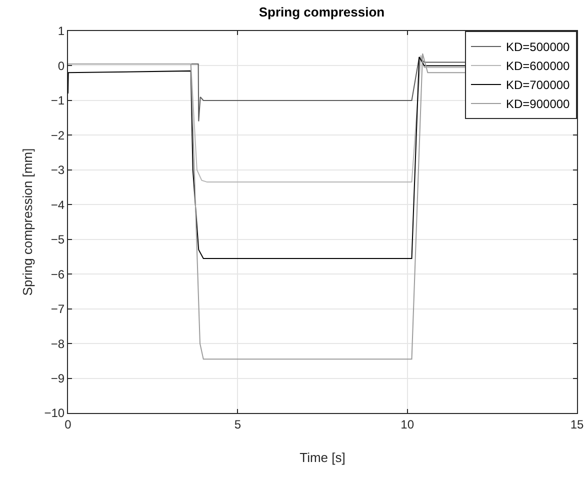  Describe the element at coordinates (577, 424) in the screenshot. I see `x-tick-label: 15` at that location.